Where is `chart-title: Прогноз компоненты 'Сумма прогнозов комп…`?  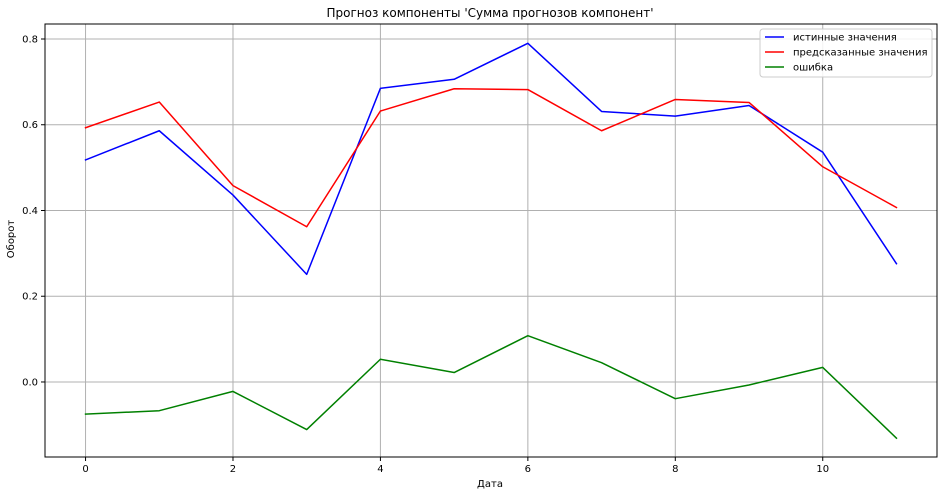 chart-title: Прогноз компоненты 'Сумма прогнозов комп… is located at coordinates (489, 13).